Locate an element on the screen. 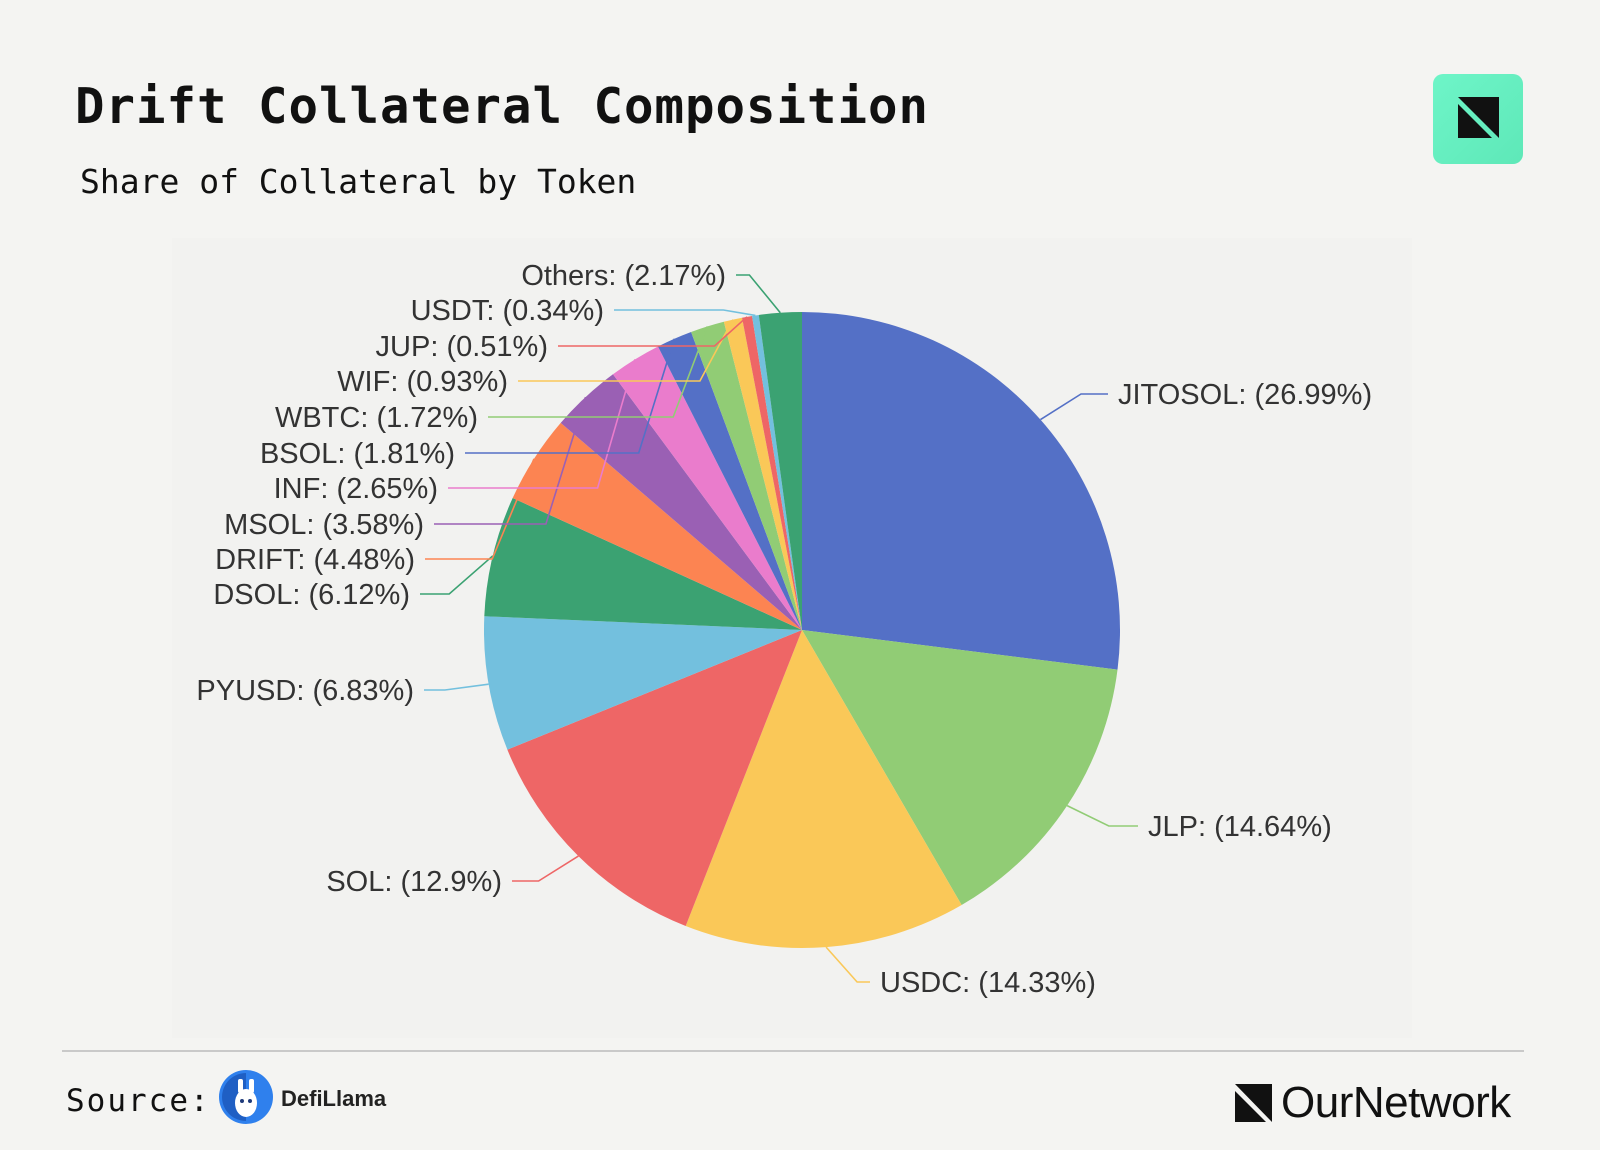 The height and width of the screenshot is (1150, 1600). leader-line-wbtc is located at coordinates (598, 372).